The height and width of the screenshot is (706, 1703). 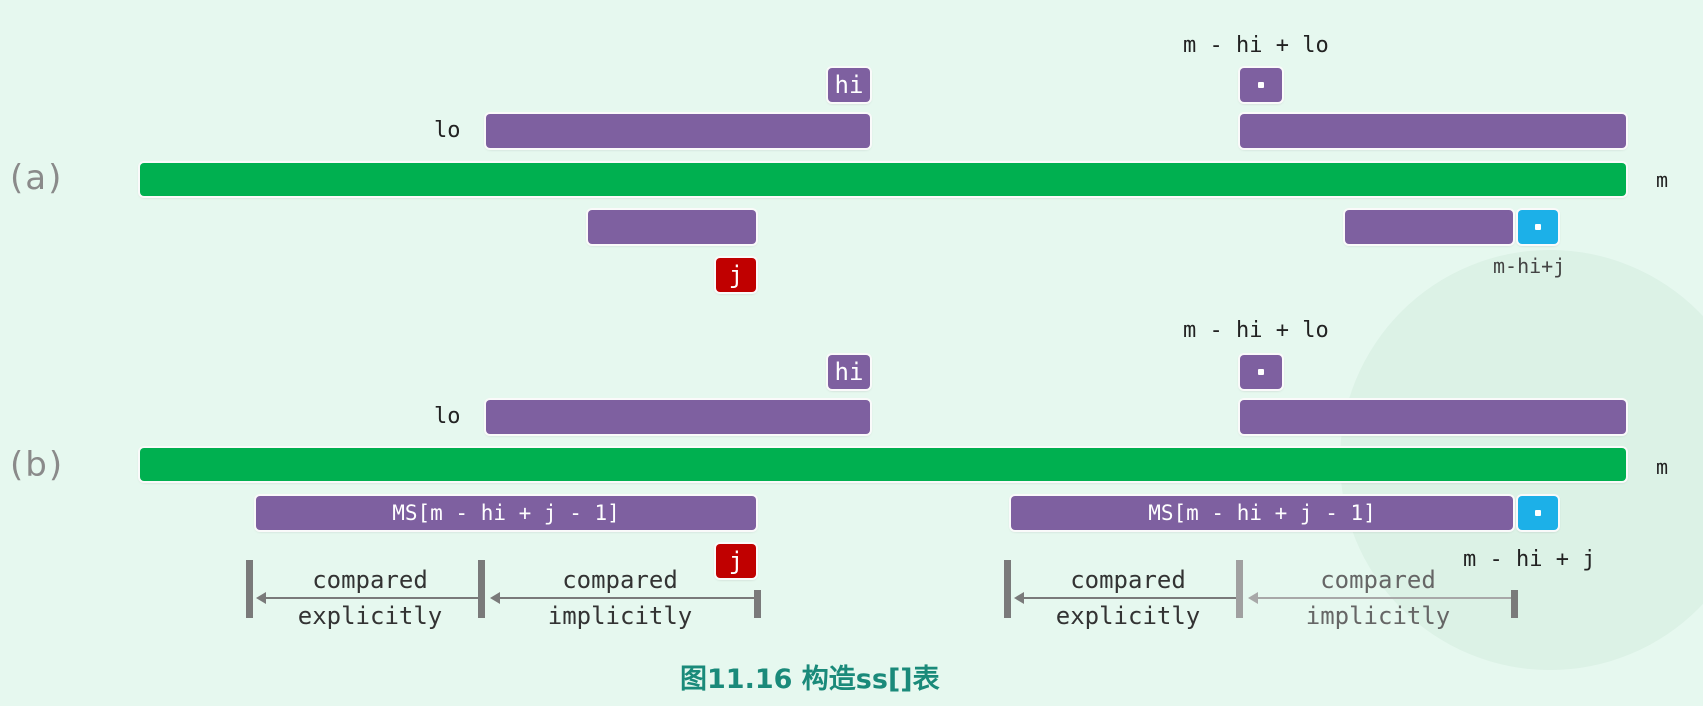 I want to click on row-b-ms-right-text: MS[m - hi + j - 1], so click(x=1262, y=513).